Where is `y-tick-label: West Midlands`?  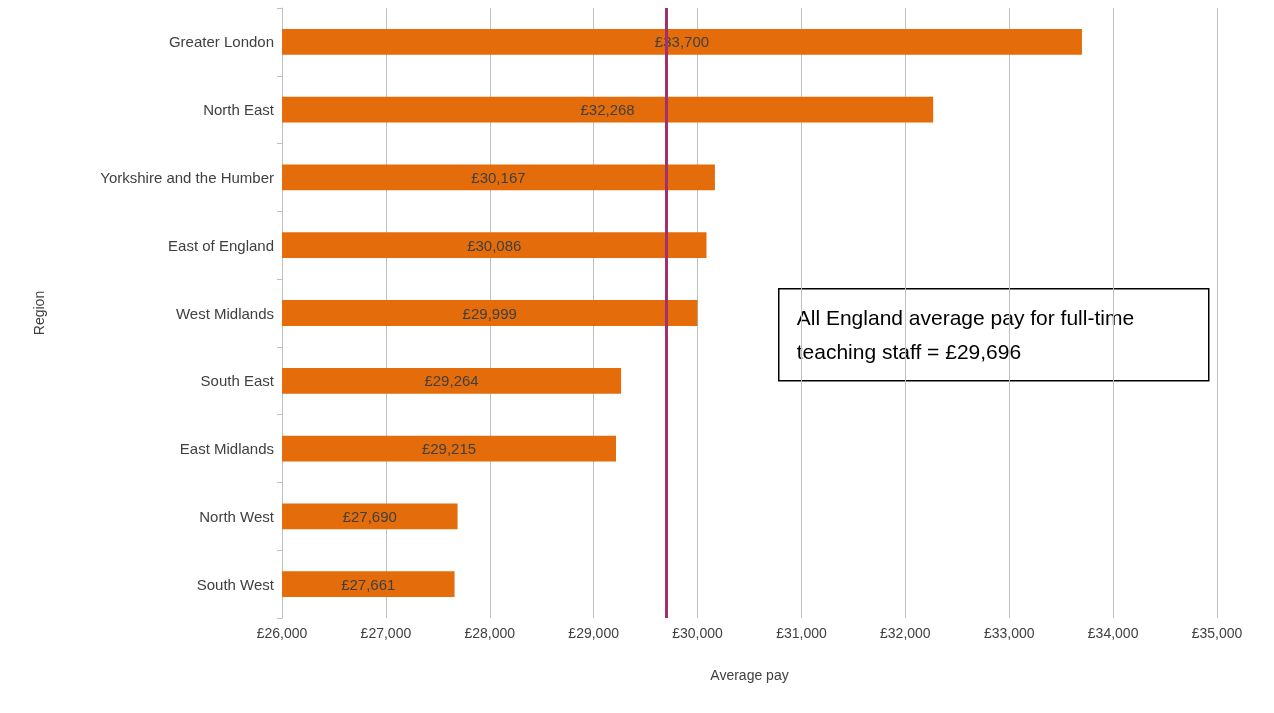 y-tick-label: West Midlands is located at coordinates (224, 313).